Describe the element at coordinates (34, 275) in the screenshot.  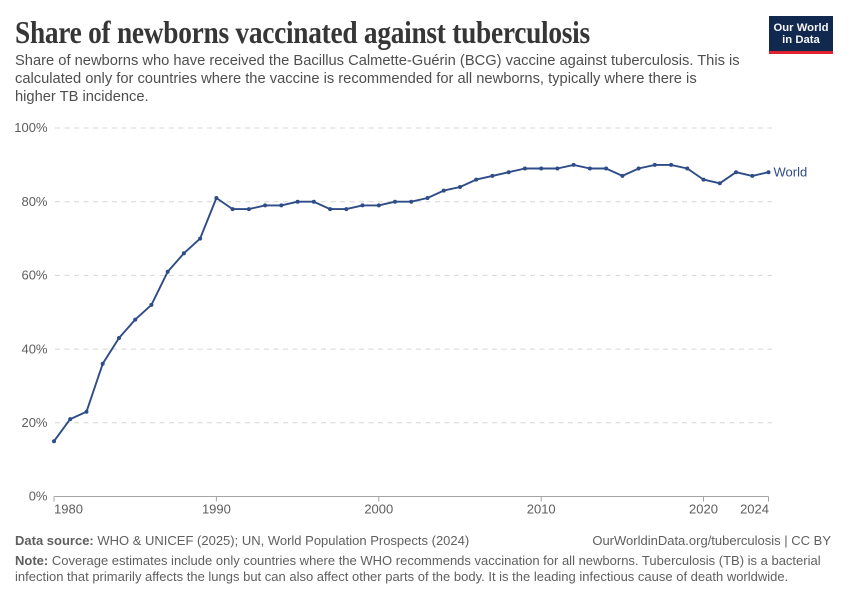
I see `svg-text: 60%` at that location.